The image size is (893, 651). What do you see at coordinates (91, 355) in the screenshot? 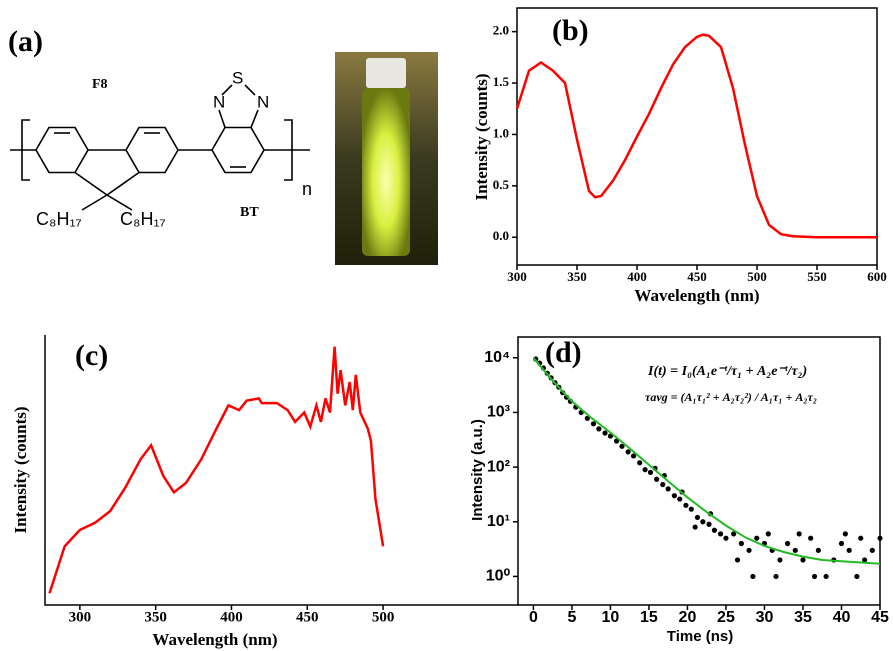
I see `panel-label: (c)` at bounding box center [91, 355].